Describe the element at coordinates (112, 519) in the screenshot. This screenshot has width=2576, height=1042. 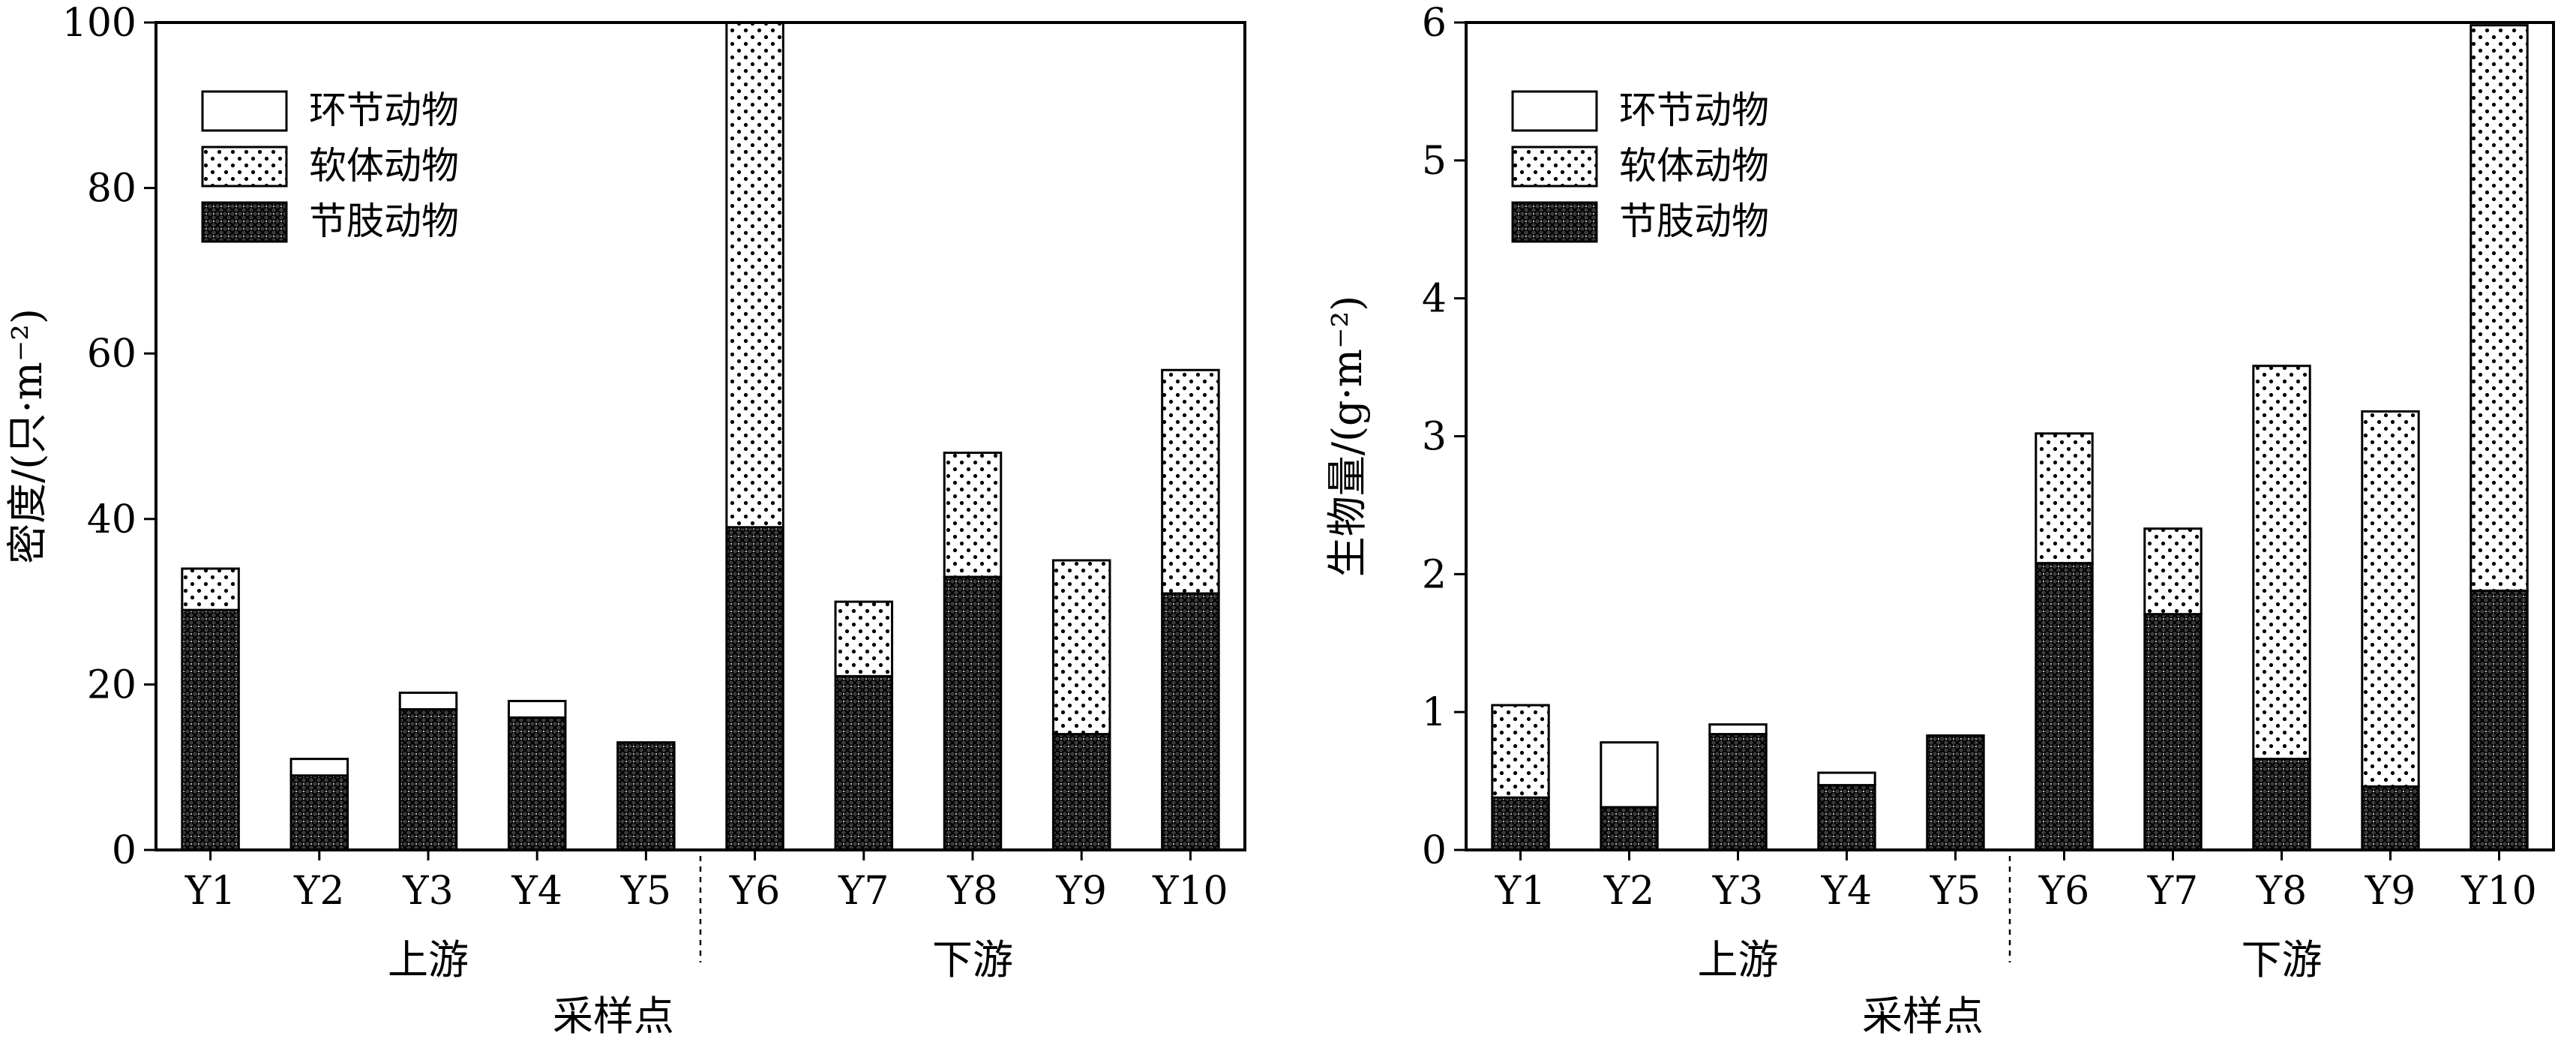
I see `y-tick-label: 40` at that location.